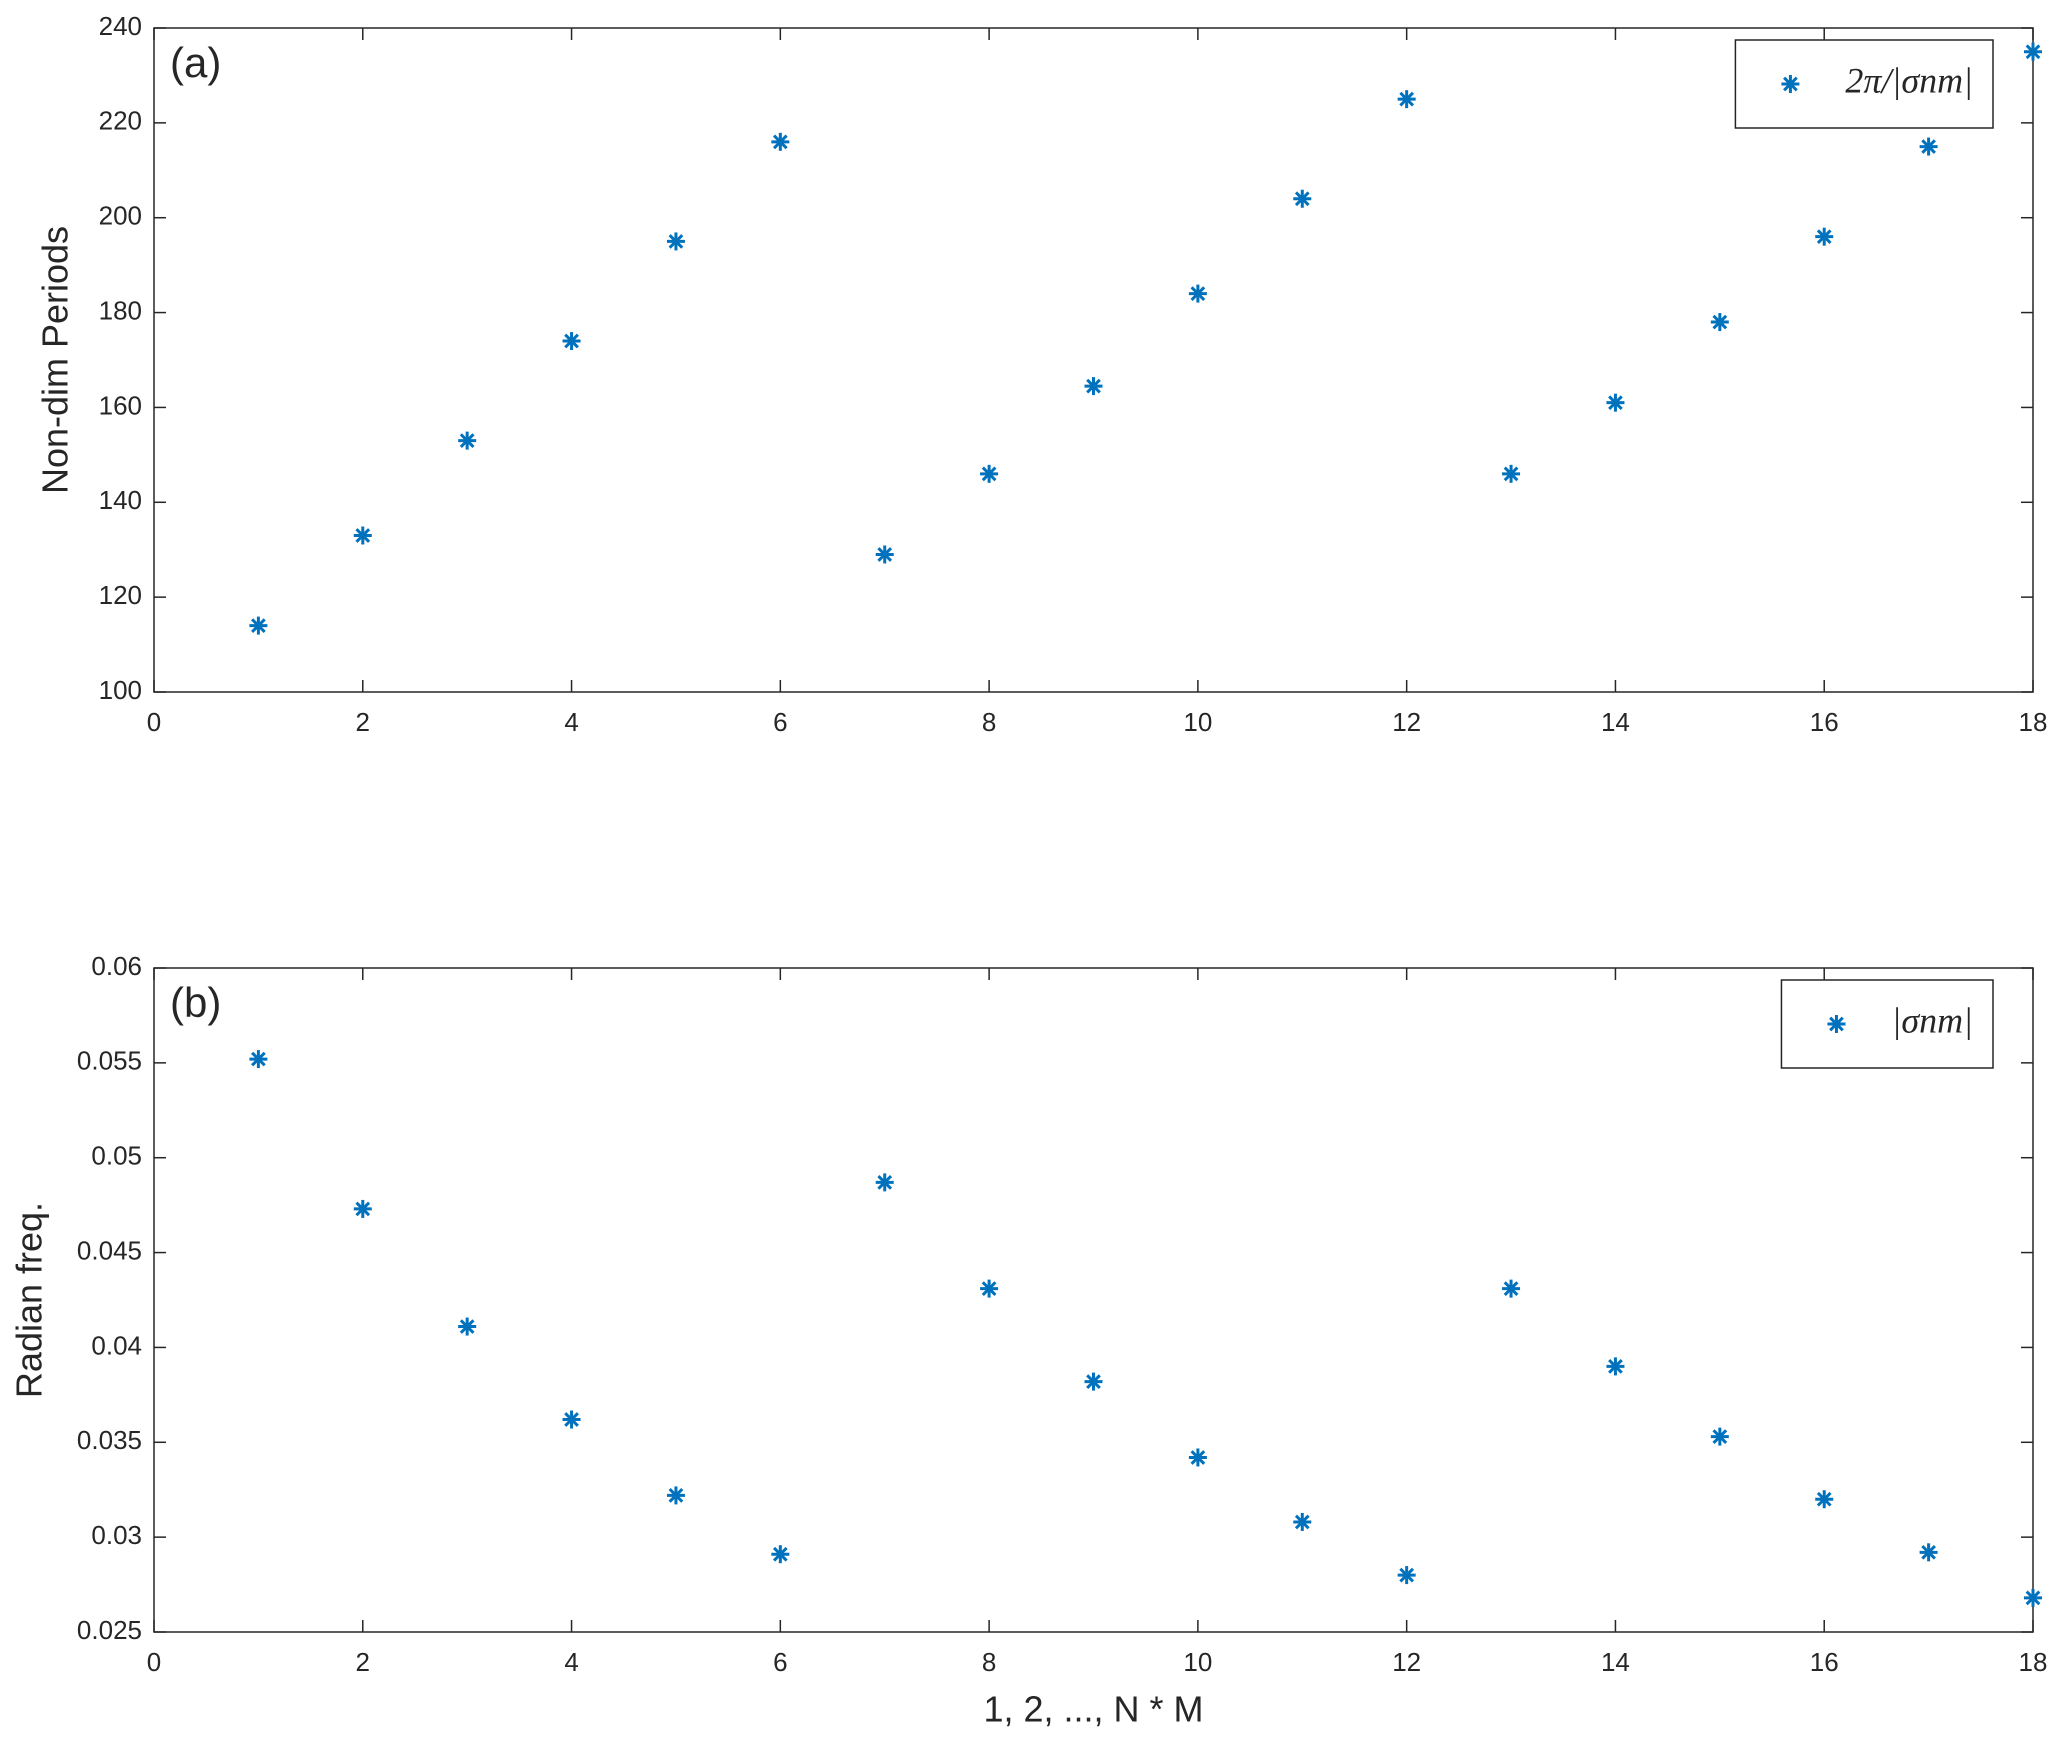 The image size is (2067, 1744). What do you see at coordinates (116, 1156) in the screenshot?
I see `y-tick-label: 0.05` at bounding box center [116, 1156].